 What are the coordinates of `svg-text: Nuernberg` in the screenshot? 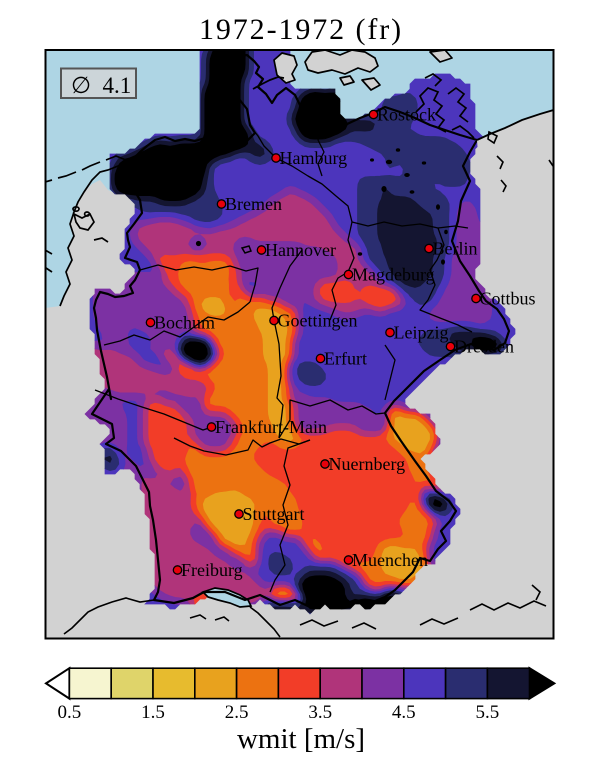 It's located at (367, 464).